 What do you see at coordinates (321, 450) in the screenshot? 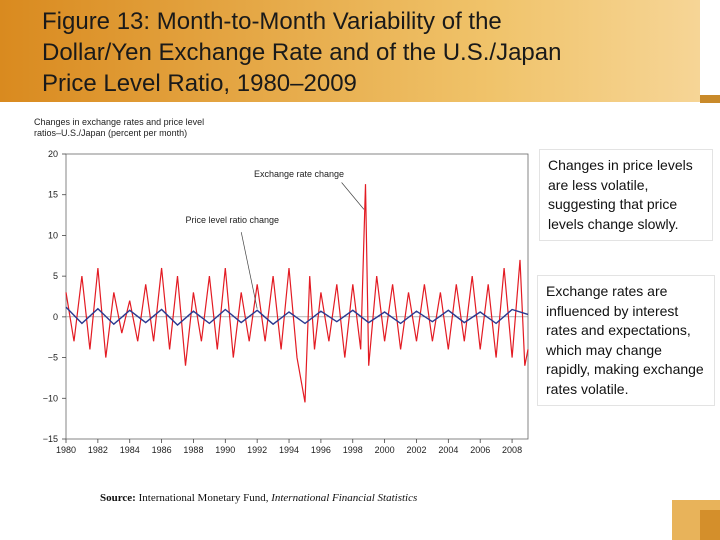
I see `x-tick-label: 1996` at bounding box center [321, 450].